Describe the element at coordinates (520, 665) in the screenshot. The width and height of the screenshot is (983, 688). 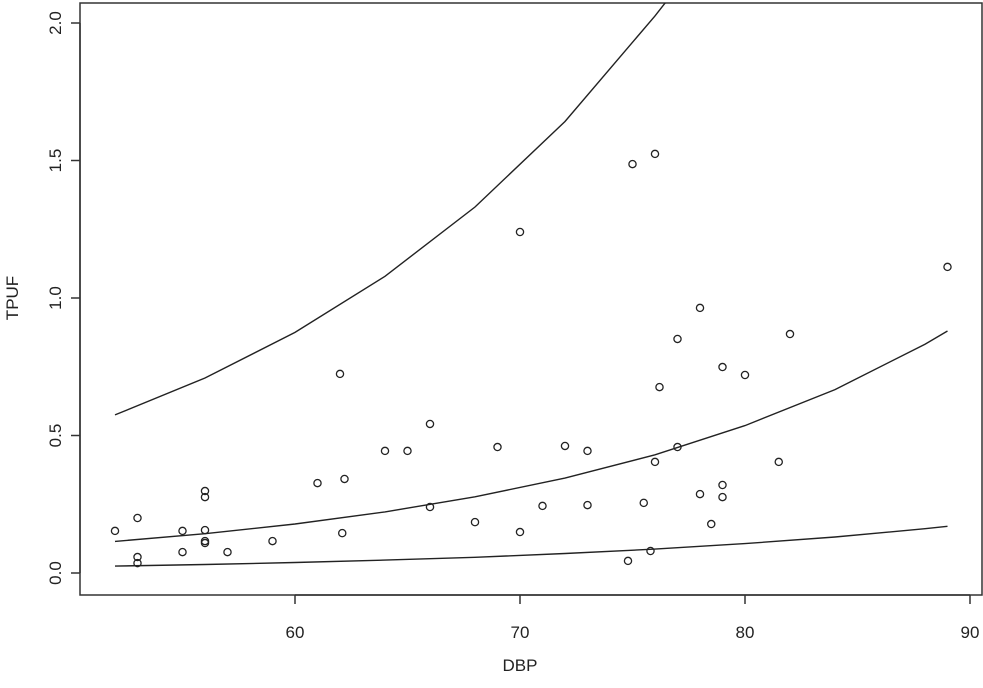
I see `x-axis-label: DBP` at that location.